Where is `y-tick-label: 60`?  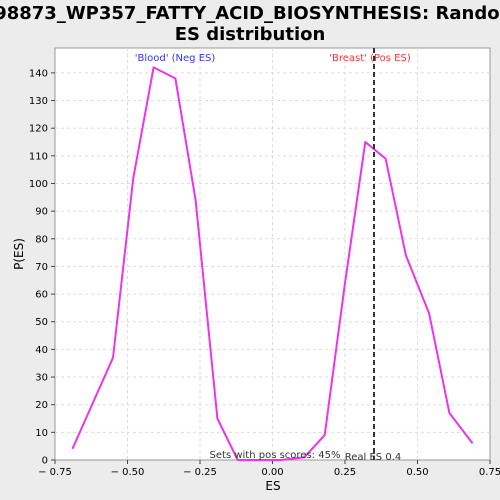
y-tick-label: 60 is located at coordinates (41, 295).